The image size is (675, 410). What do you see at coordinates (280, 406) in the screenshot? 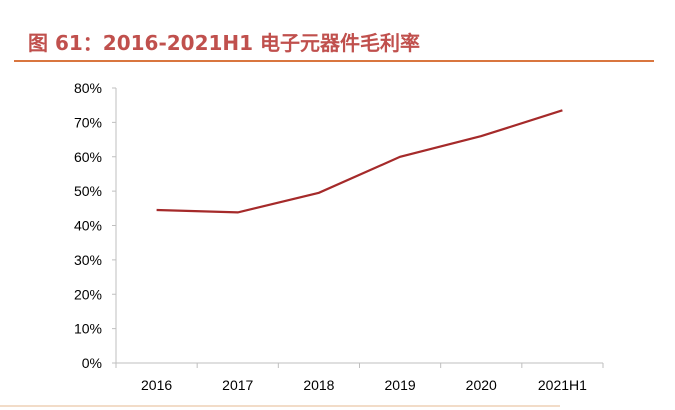
I see `footer-divider` at bounding box center [280, 406].